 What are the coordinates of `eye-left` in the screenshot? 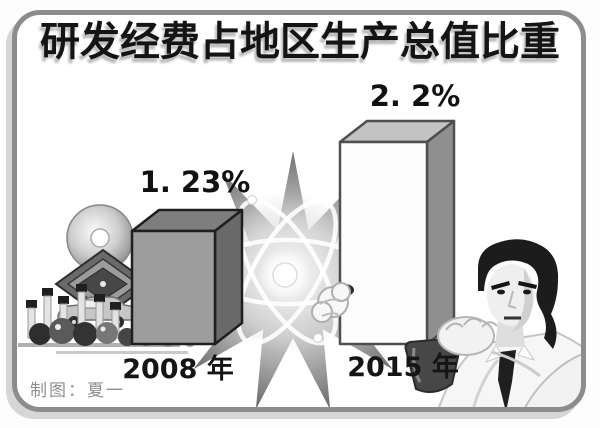 It's located at (501, 292).